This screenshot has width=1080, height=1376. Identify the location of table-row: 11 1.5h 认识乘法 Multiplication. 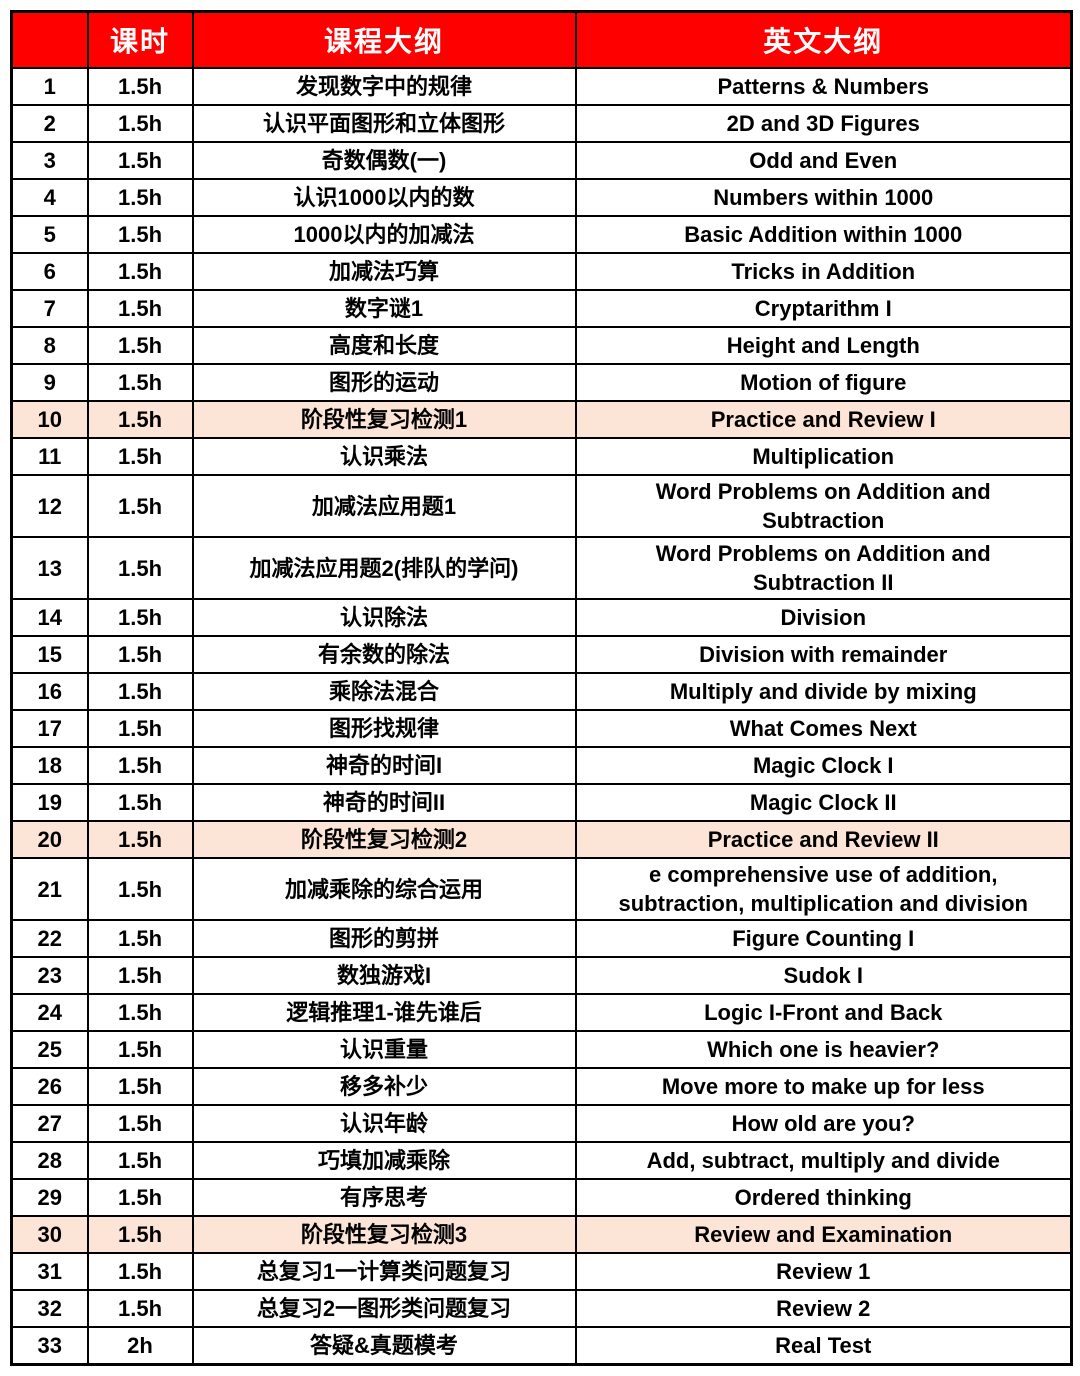
(541, 456).